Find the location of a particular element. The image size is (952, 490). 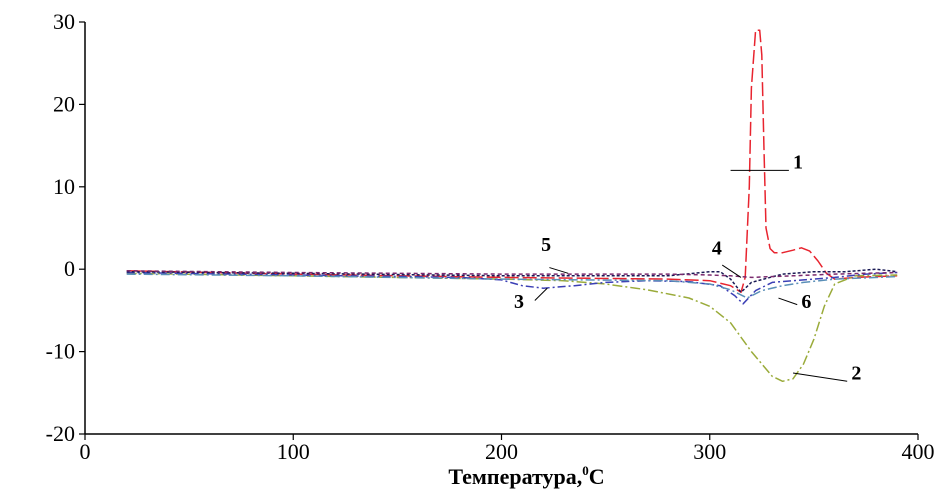

x-tick-label: 200 is located at coordinates (501, 451).